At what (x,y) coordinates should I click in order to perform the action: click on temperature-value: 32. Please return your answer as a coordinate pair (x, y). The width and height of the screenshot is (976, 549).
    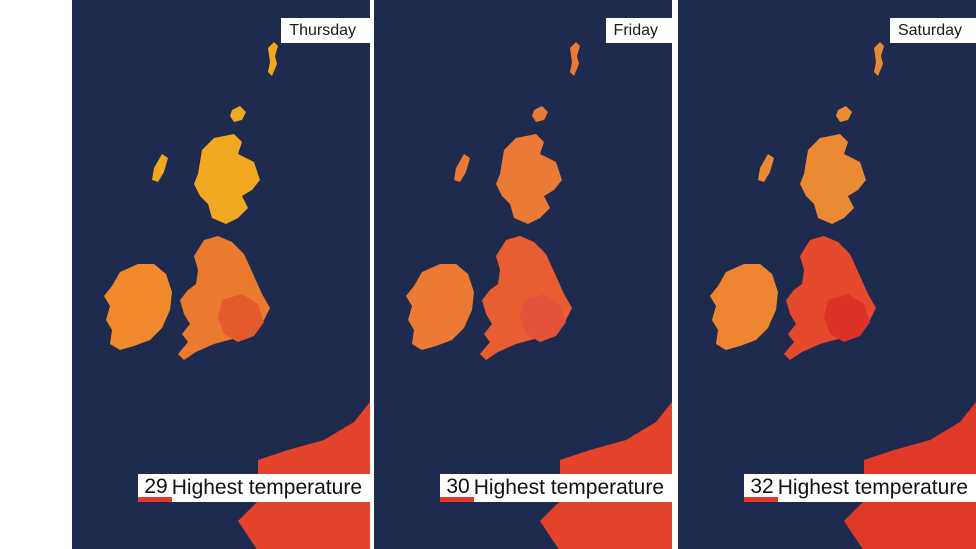
    Looking at the image, I should click on (761, 488).